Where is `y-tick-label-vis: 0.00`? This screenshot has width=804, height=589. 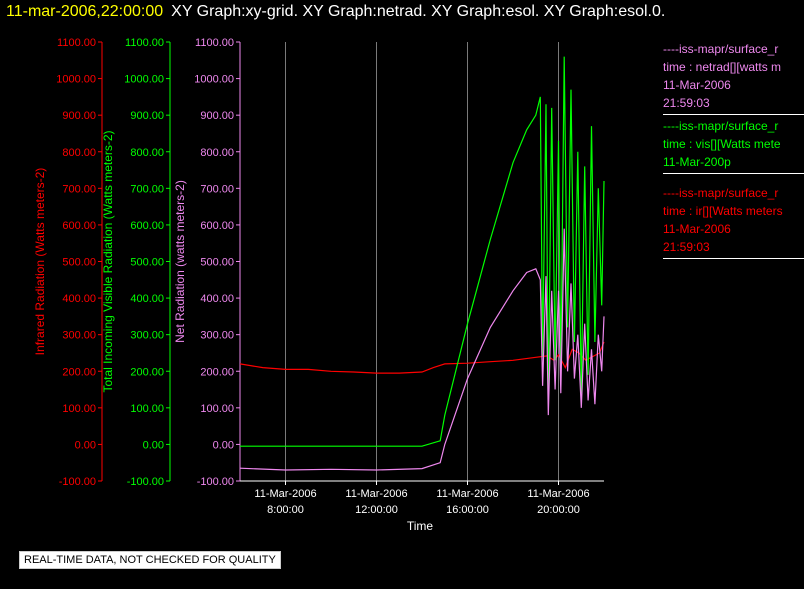 y-tick-label-vis: 0.00 is located at coordinates (153, 445).